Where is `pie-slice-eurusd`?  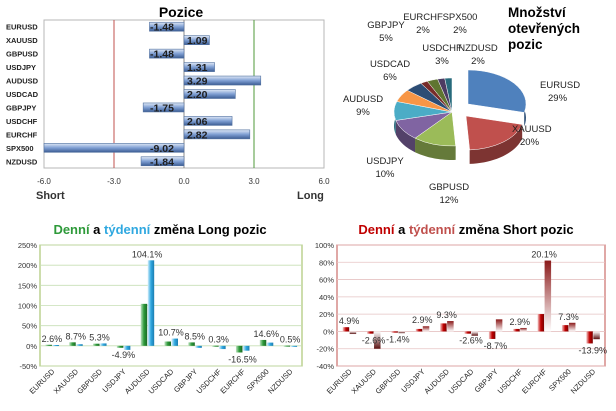 pie-slice-eurusd is located at coordinates (497, 91).